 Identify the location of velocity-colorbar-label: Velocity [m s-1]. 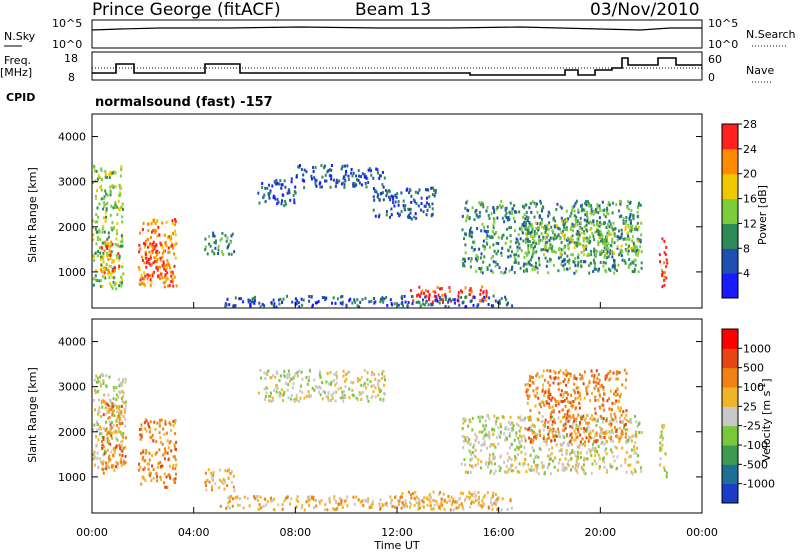
(765, 419).